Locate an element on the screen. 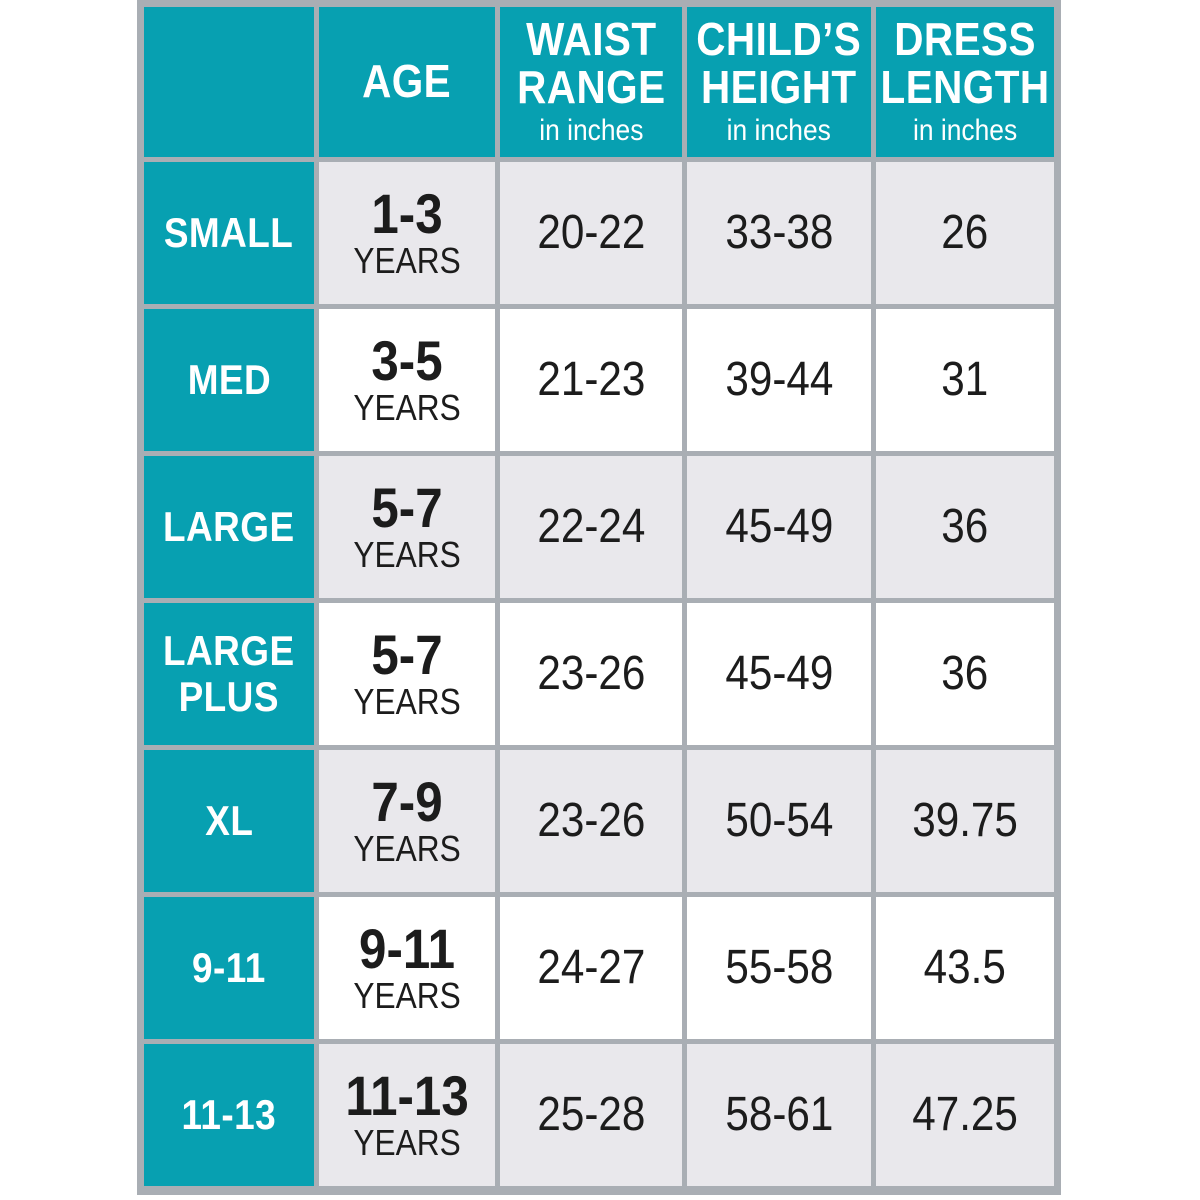  length-value: 43.5 is located at coordinates (965, 967).